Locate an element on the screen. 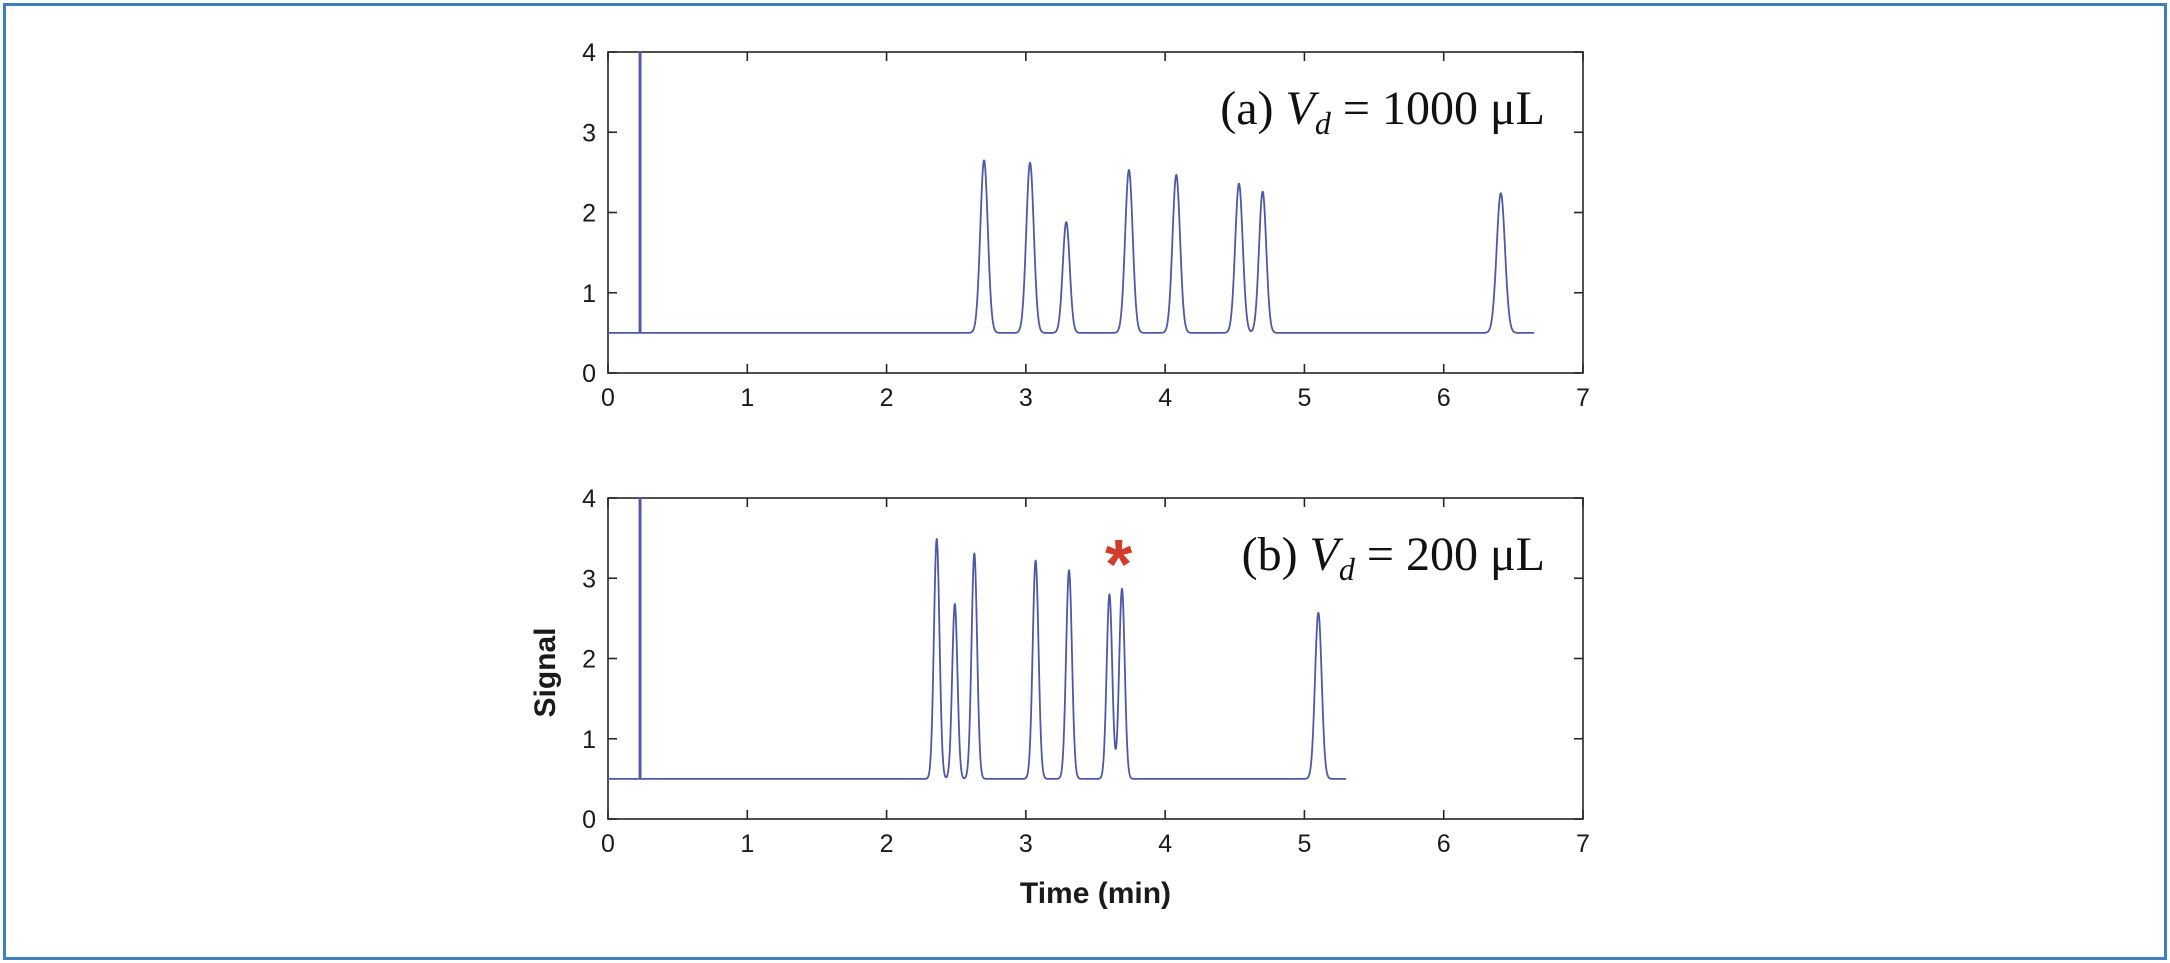 The image size is (2170, 963). panel-annotation: (b) Vd = 200 μL is located at coordinates (1393, 557).